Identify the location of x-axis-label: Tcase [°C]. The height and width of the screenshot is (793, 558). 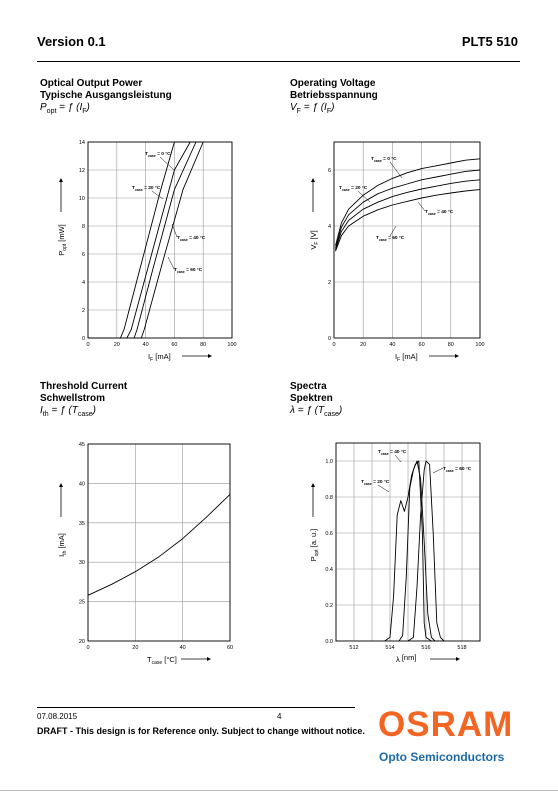
(162, 660).